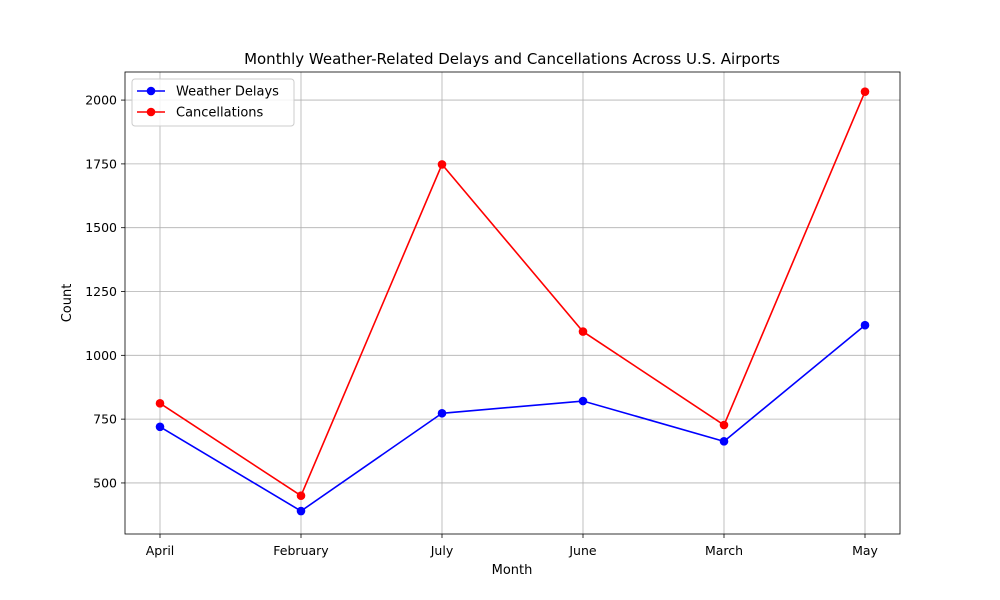 This screenshot has height=600, width=1000. I want to click on y-tick-label: 750, so click(105, 419).